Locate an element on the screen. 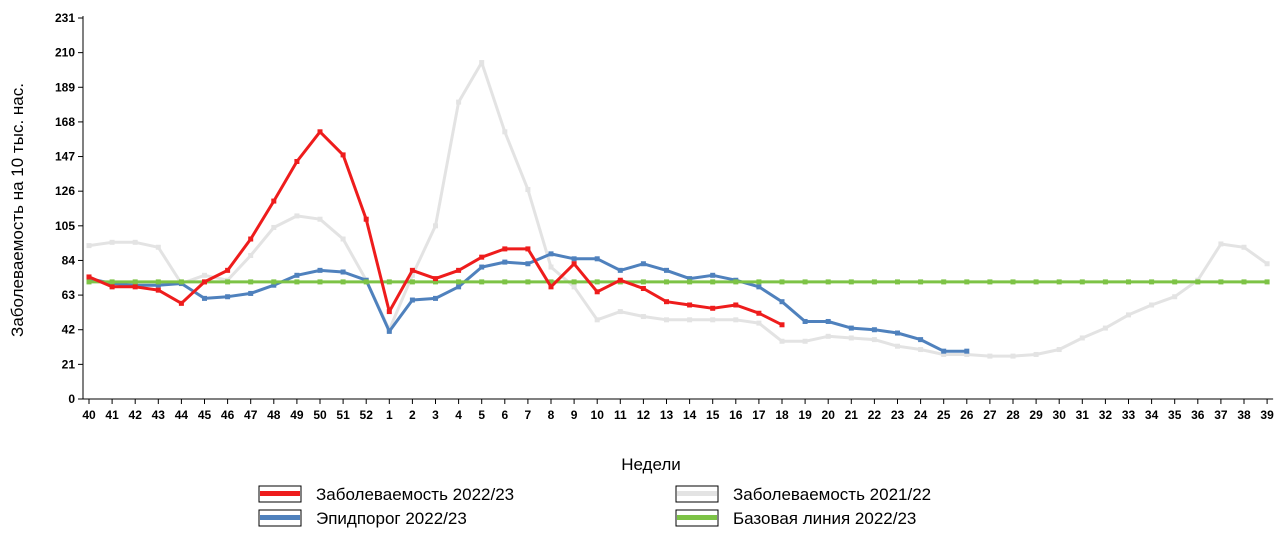  legend-item: Заболеваемость 2022/23 is located at coordinates (386, 494).